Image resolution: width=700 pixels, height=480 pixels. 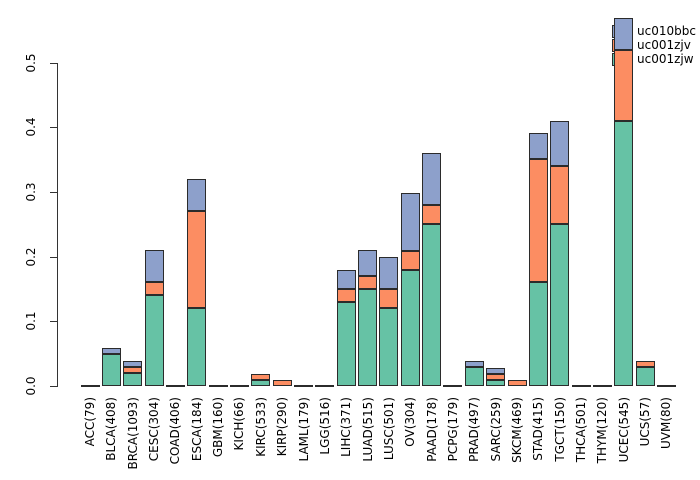 I want to click on bar-UVM(80), so click(x=666, y=386).